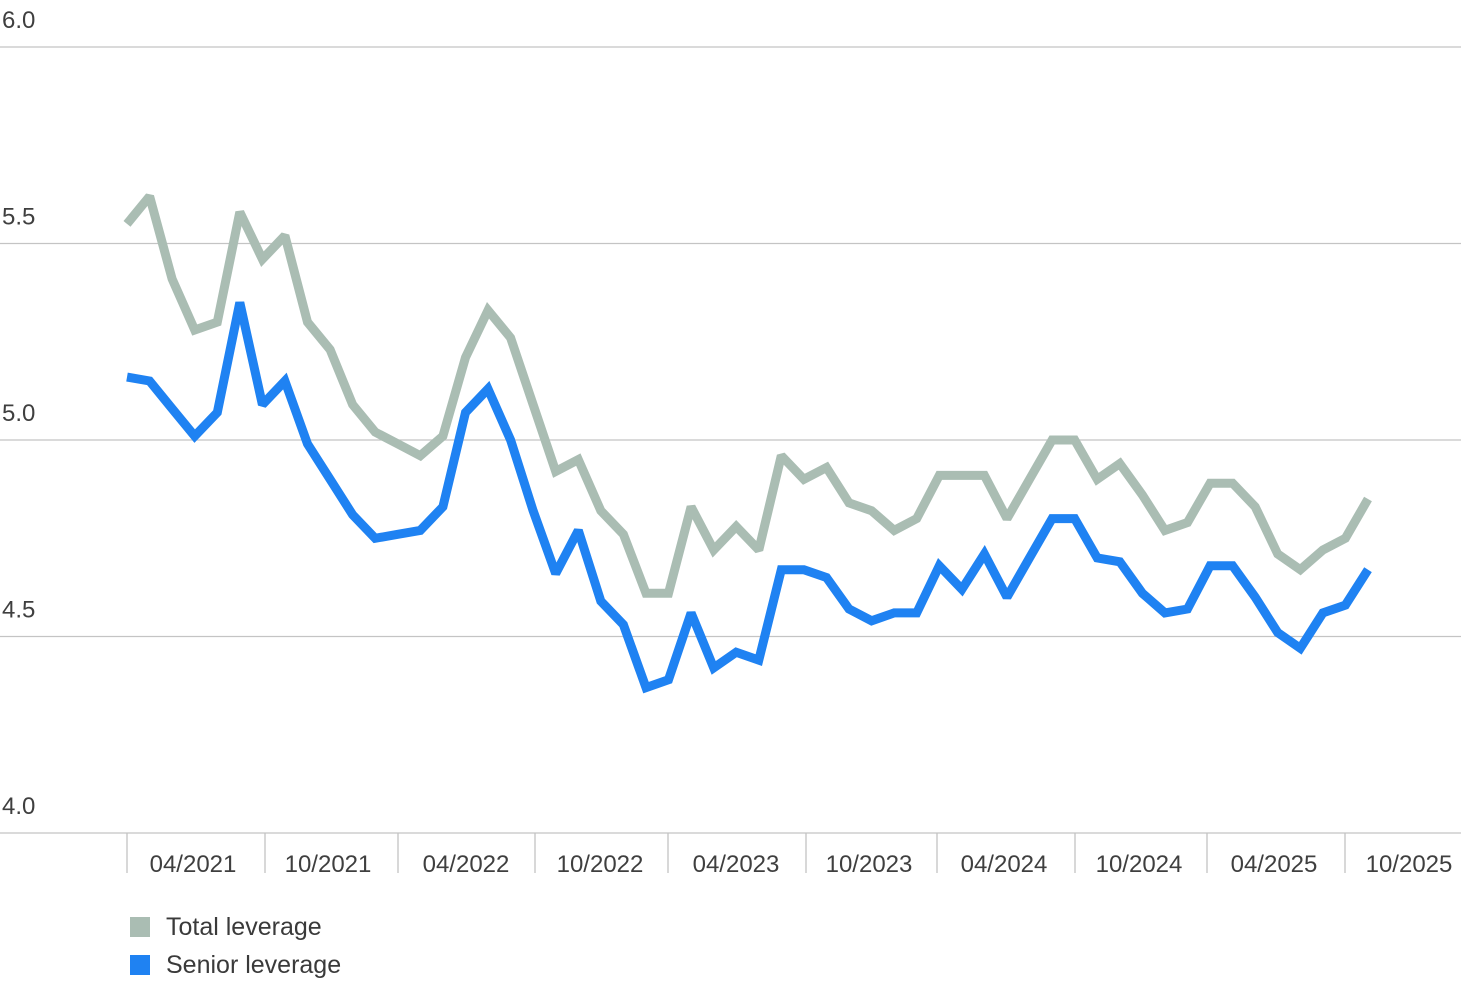  What do you see at coordinates (600, 864) in the screenshot?
I see `x-tick-label: 10/2022` at bounding box center [600, 864].